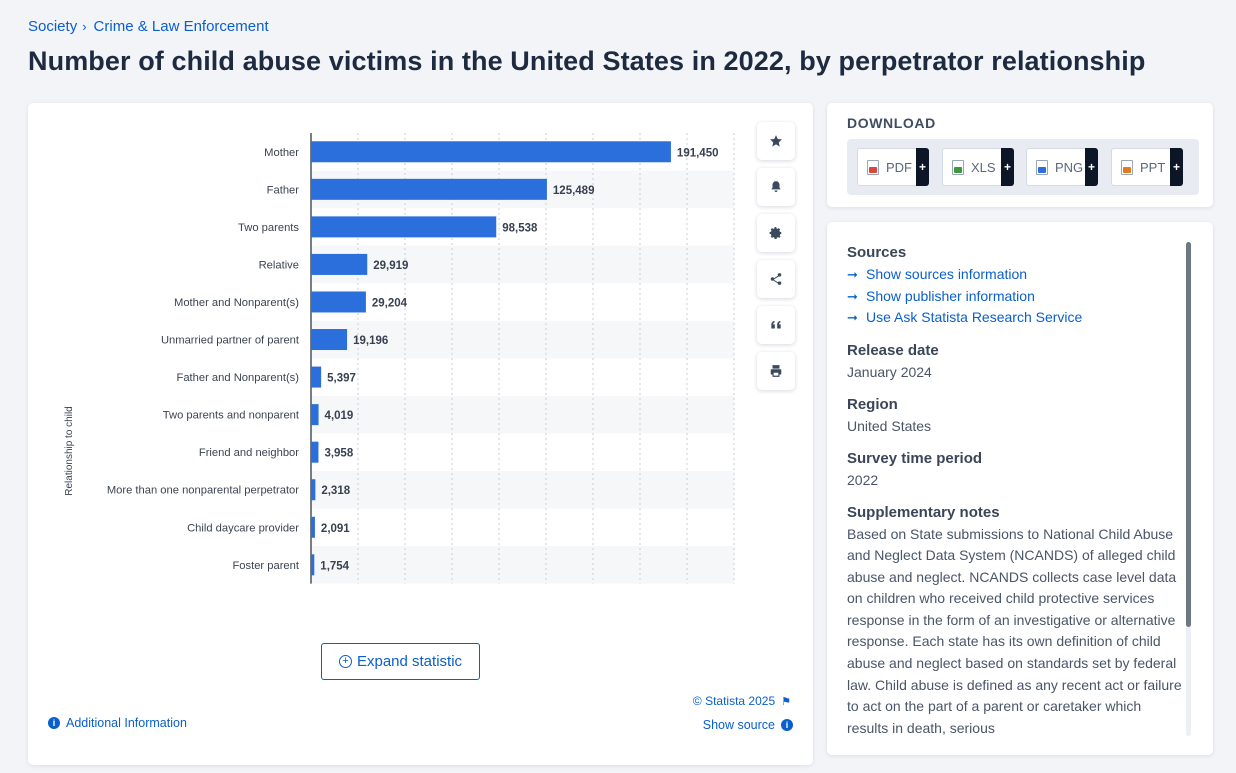 This screenshot has height=773, width=1236. Describe the element at coordinates (915, 458) in the screenshot. I see `survey-period-heading: Survey time period` at that location.